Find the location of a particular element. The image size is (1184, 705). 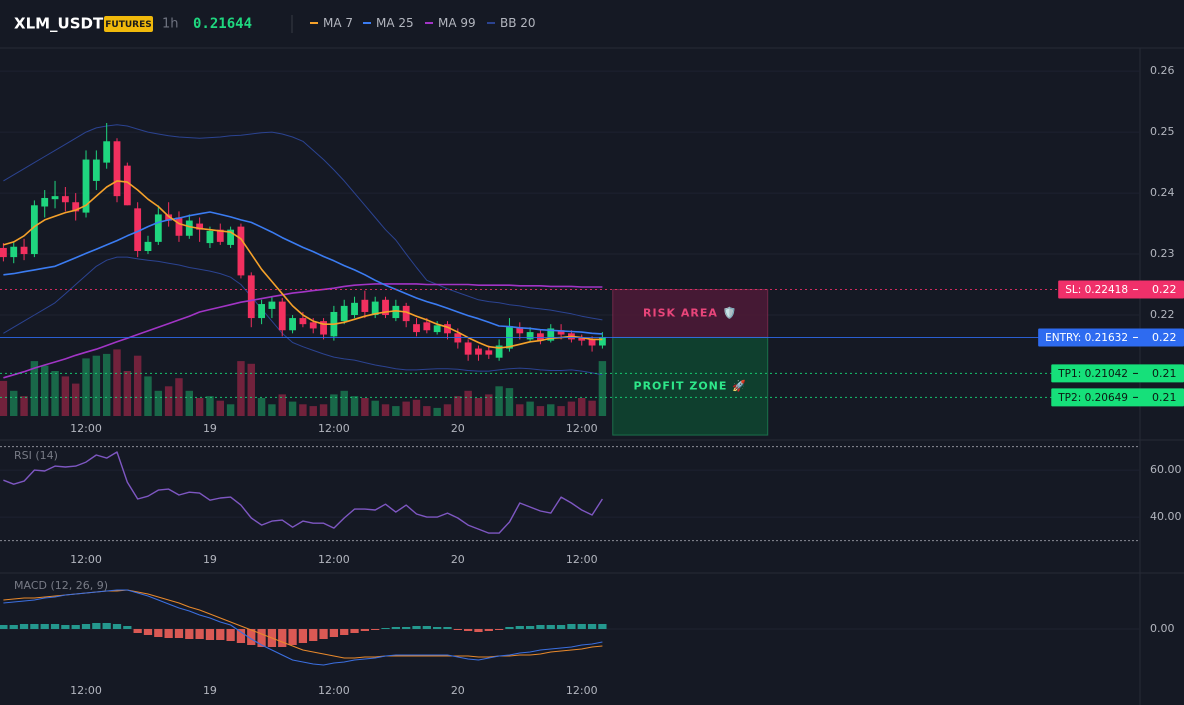

legend-label: BB 20 is located at coordinates (518, 23).